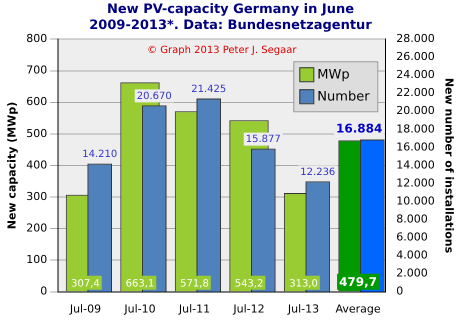 The image size is (461, 321). I want to click on data-label: 571,8, so click(194, 284).